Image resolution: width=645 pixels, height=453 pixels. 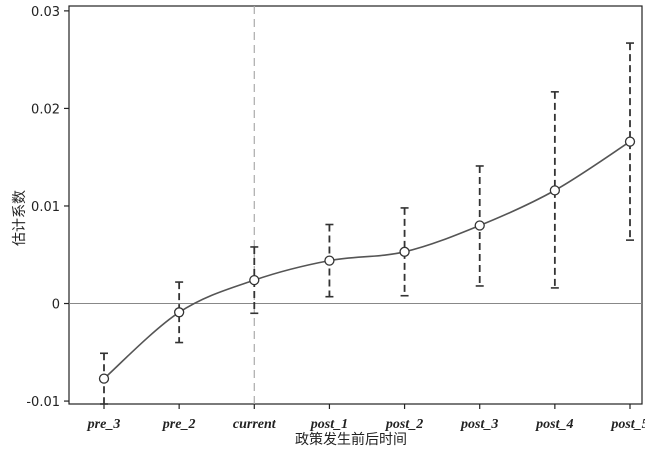 I want to click on y-axis-label: 估计系数, so click(x=20, y=218).